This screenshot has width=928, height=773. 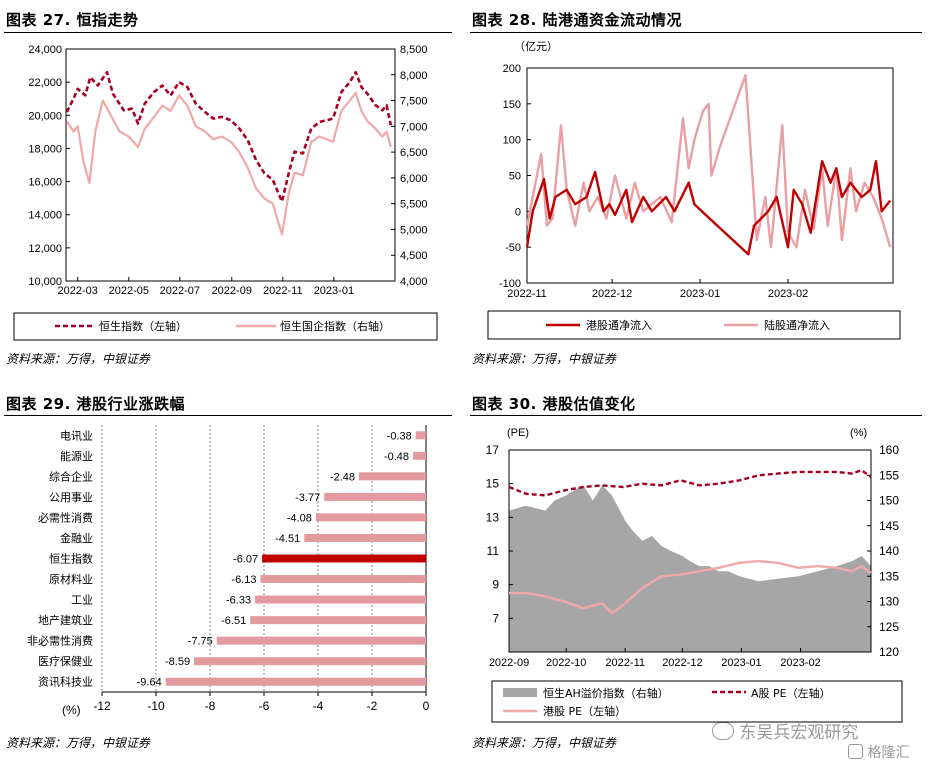 I want to click on valuation-right-tick-label: 150, so click(x=889, y=501).